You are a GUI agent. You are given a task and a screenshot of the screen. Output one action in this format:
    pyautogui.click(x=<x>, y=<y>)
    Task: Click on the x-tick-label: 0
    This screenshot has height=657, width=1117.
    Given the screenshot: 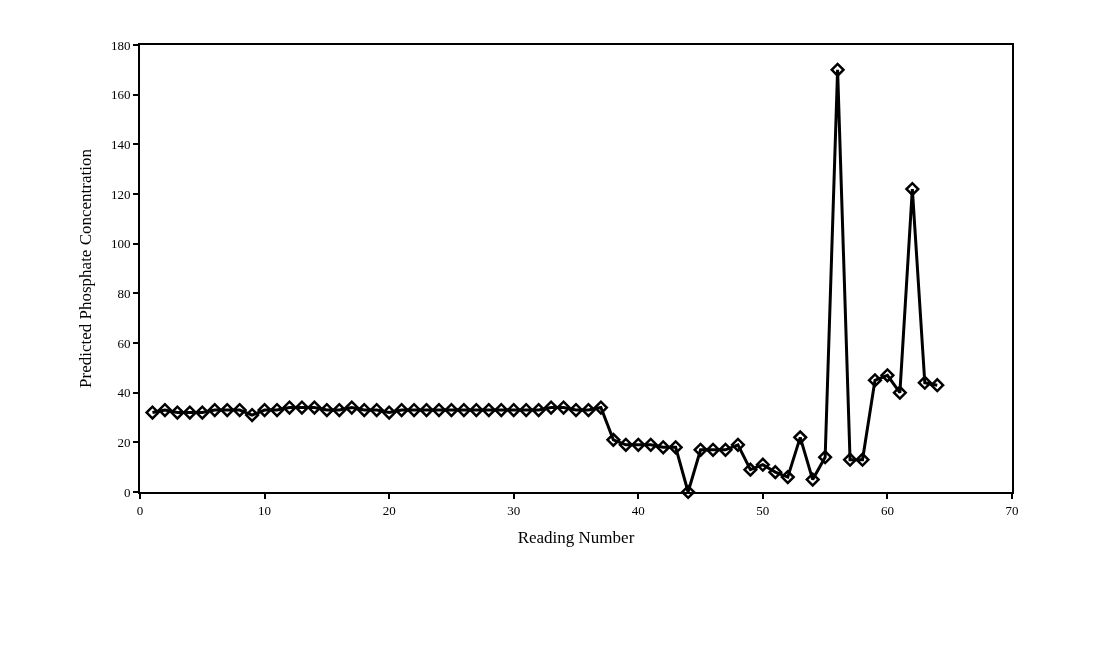 What is the action you would take?
    pyautogui.click(x=140, y=510)
    